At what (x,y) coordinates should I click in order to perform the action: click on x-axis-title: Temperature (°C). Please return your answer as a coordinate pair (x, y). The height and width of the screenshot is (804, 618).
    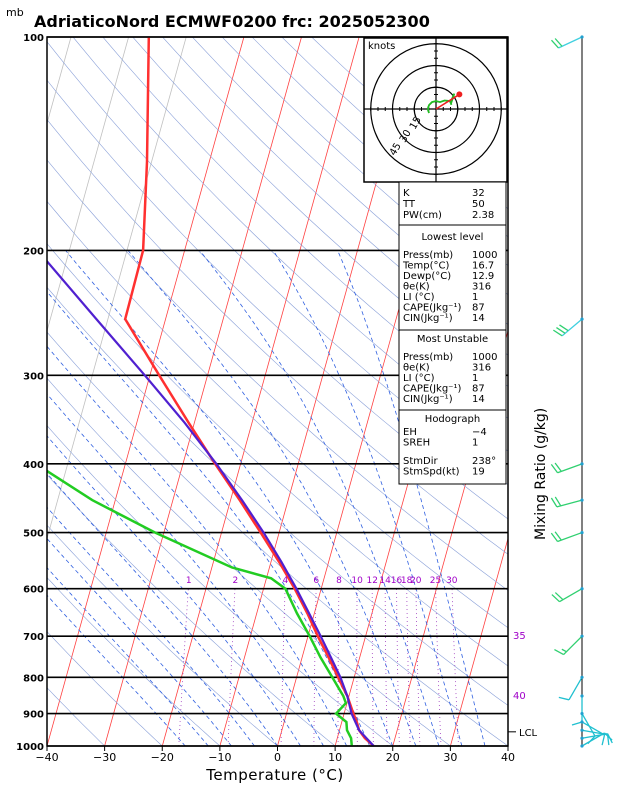
    Looking at the image, I should click on (274, 775).